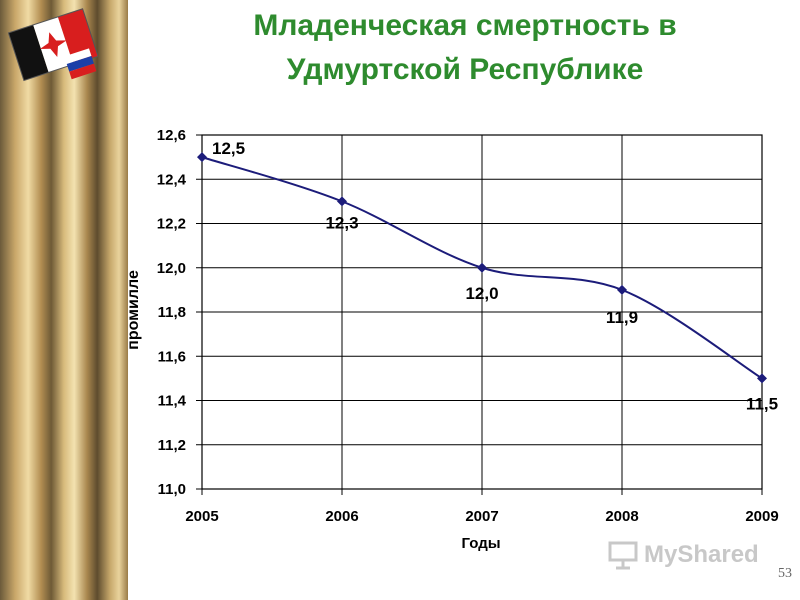  I want to click on x-tick-label: 2009, so click(761, 516).